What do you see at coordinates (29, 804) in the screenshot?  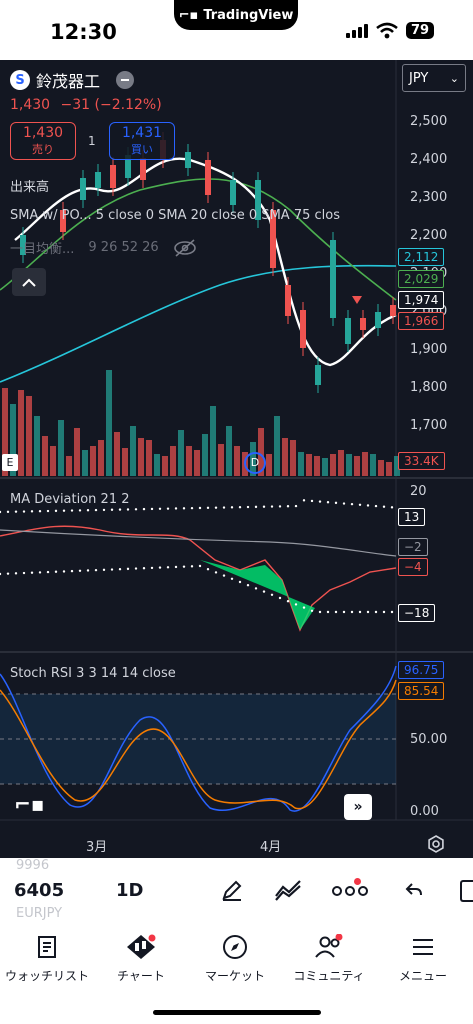 I see `tradingview-watermark-icon: ⌐▪` at bounding box center [29, 804].